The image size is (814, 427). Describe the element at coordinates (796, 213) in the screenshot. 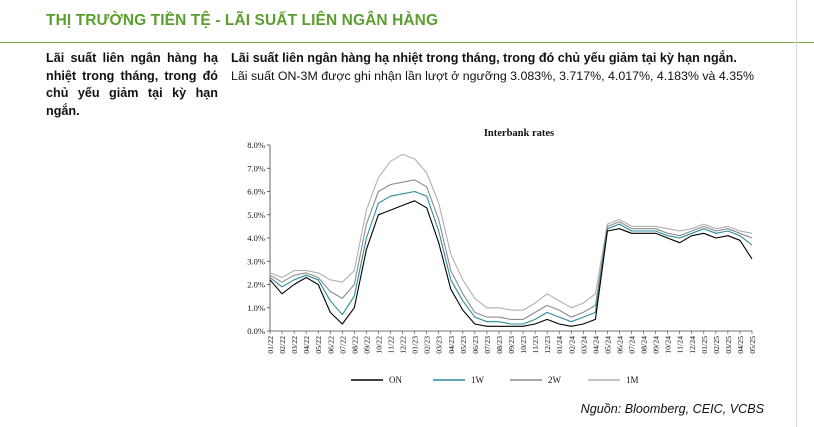

I see `page-divider` at that location.